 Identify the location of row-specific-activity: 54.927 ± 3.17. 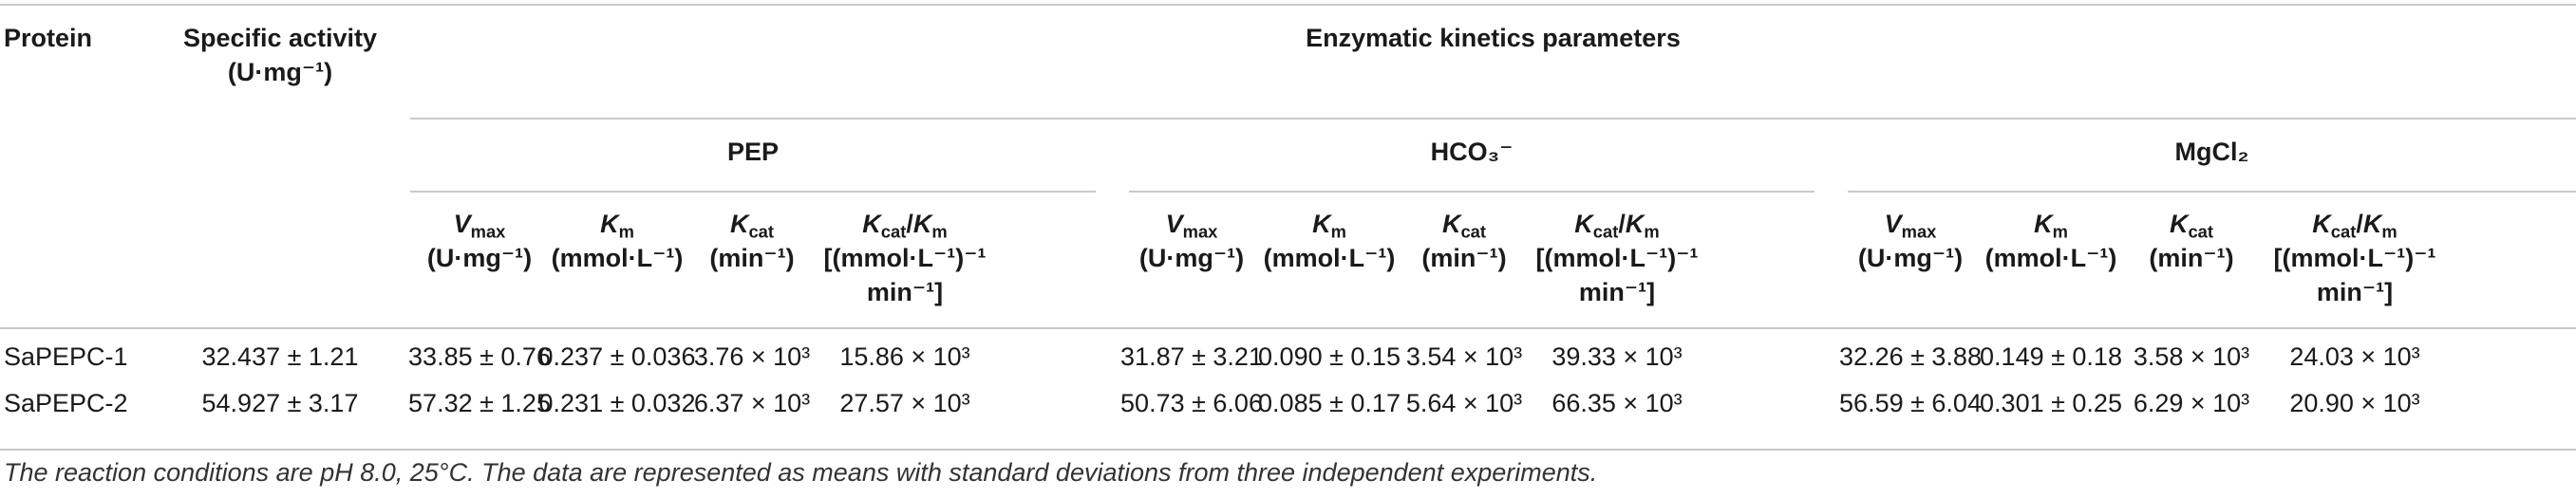
(280, 403).